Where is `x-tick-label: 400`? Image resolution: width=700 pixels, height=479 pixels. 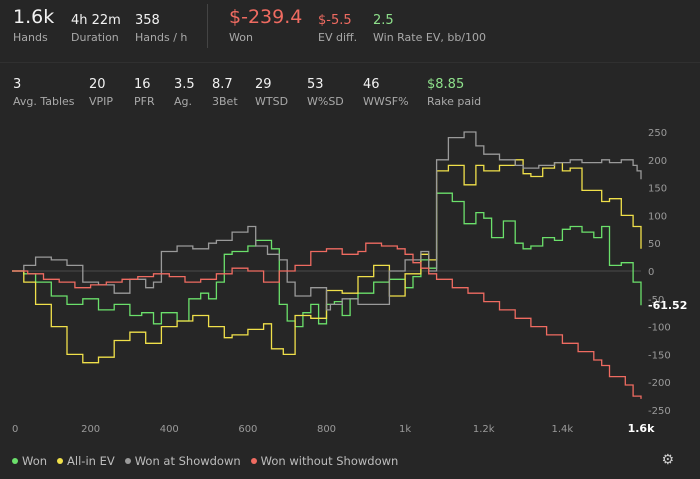 x-tick-label: 400 is located at coordinates (169, 429).